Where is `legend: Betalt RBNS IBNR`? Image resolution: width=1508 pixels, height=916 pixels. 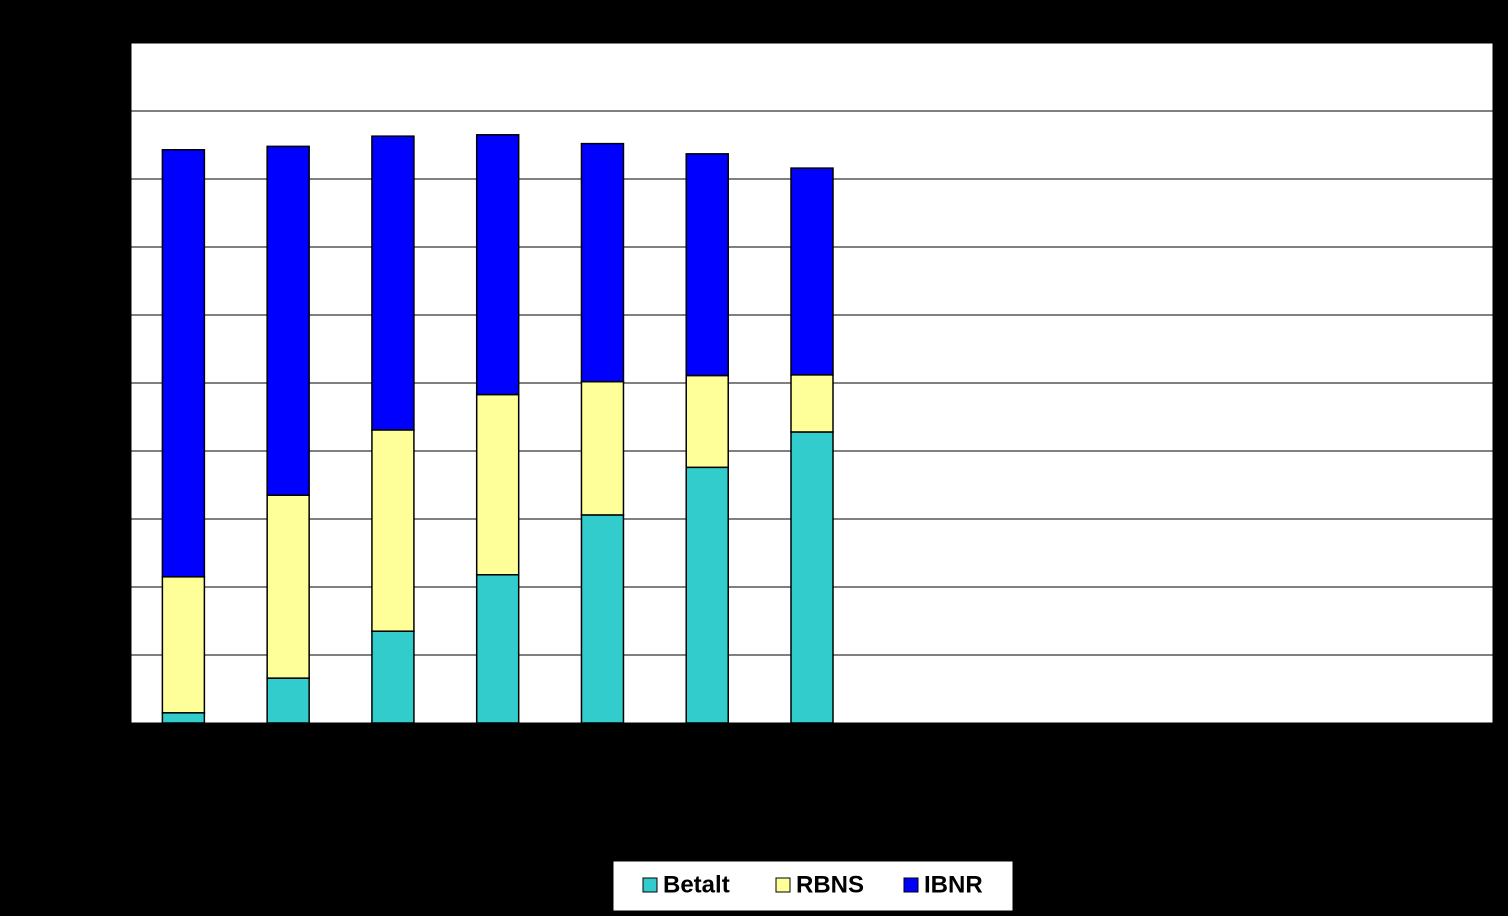 legend: Betalt RBNS IBNR is located at coordinates (813, 886).